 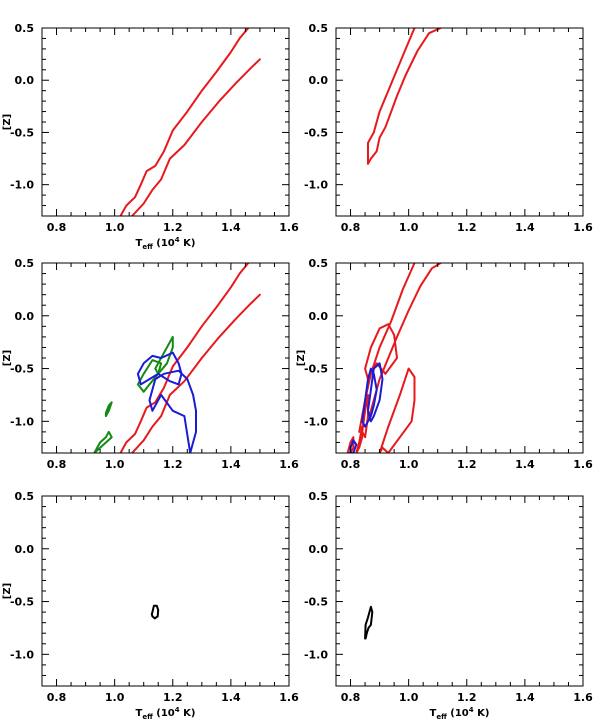 I want to click on chart-panel-top-right: 0.8 1.0 1.2 1.4 1.6 0.5 0.0 -0.5 -1.0, so click(x=448, y=128).